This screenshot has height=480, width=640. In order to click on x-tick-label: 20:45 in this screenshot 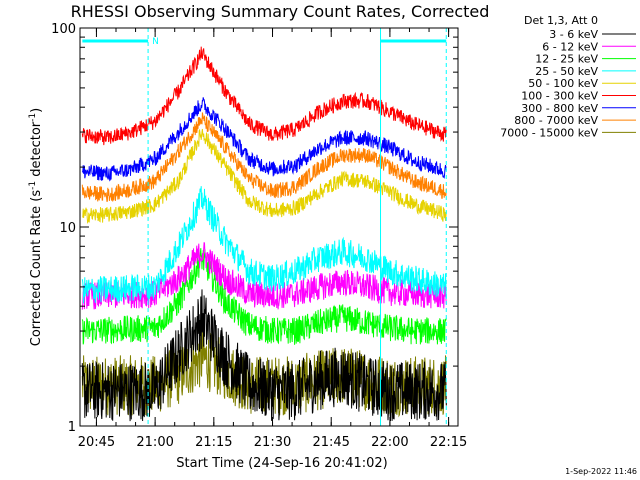, I will do `click(96, 442)`.